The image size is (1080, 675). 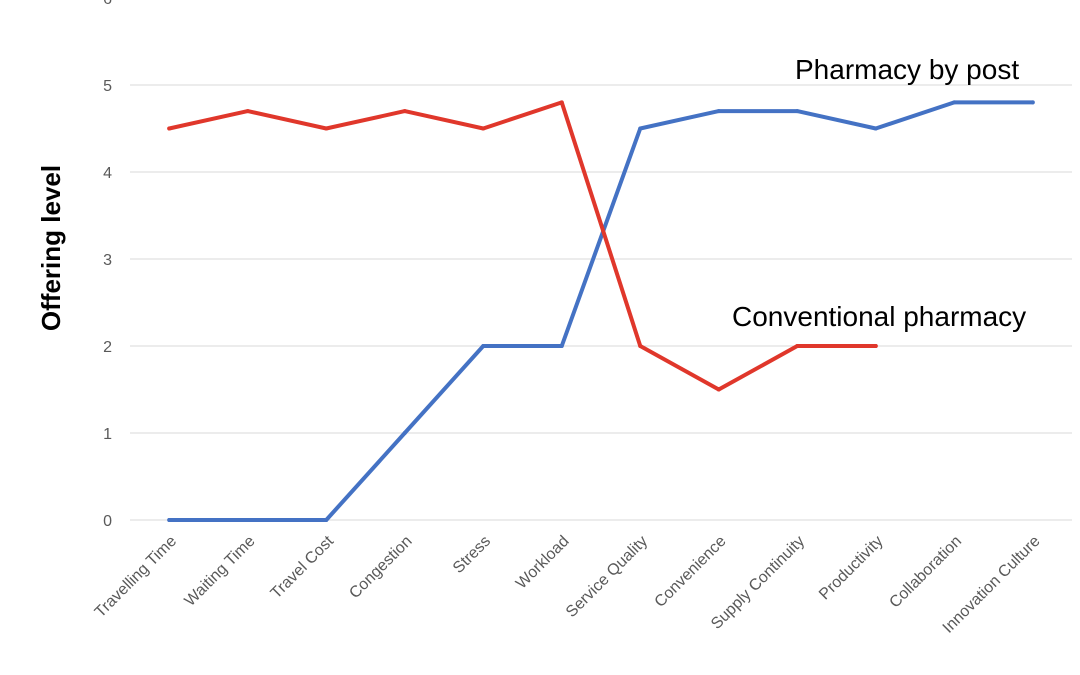 What do you see at coordinates (543, 563) in the screenshot?
I see `x-tick-label: Workload` at bounding box center [543, 563].